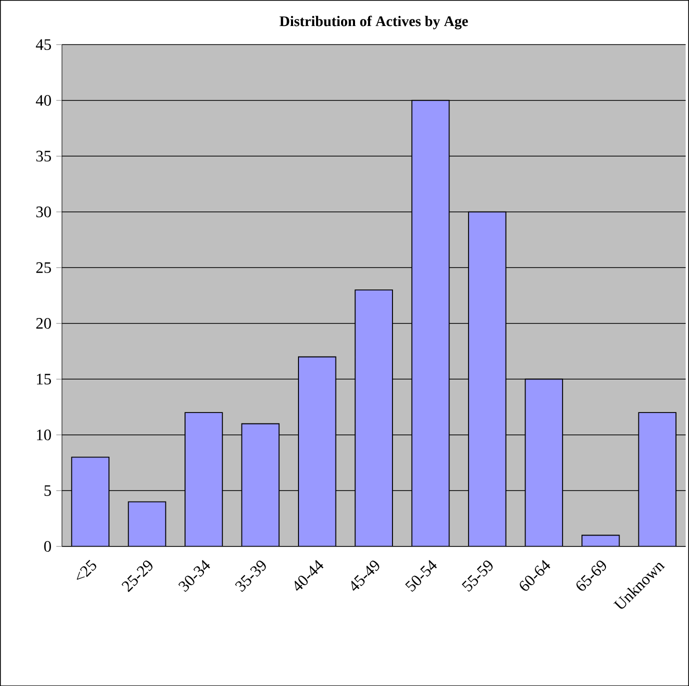 This screenshot has width=689, height=686. What do you see at coordinates (374, 23) in the screenshot?
I see `chart-title: Distribution of Actives by Age` at bounding box center [374, 23].